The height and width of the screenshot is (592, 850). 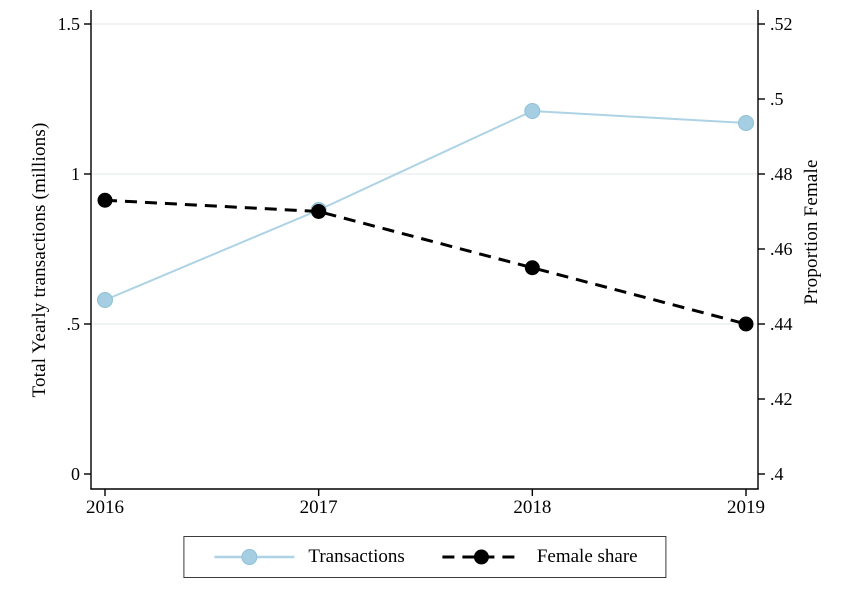 What do you see at coordinates (777, 99) in the screenshot?
I see `right-axis-tick-label: .5` at bounding box center [777, 99].